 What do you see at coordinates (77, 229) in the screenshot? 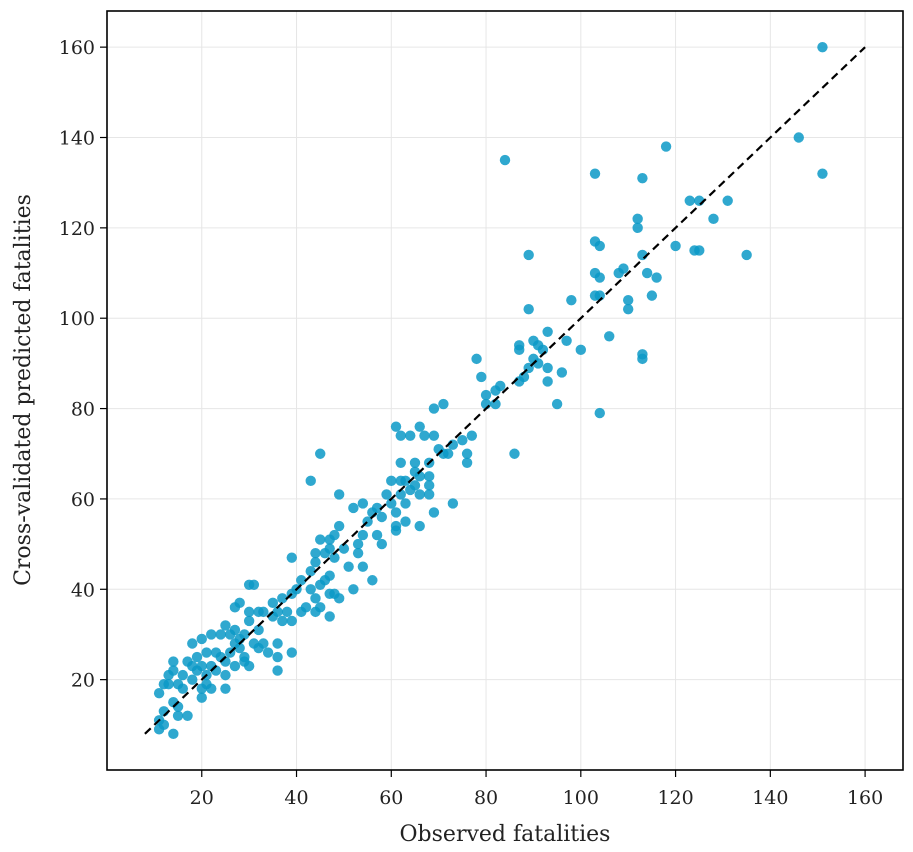
I see `y-tick-label: 120` at bounding box center [77, 229].